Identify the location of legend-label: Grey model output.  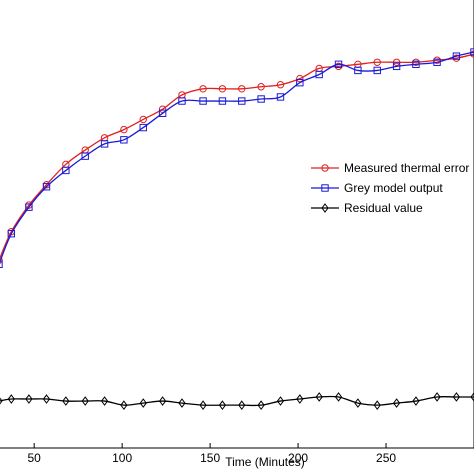
(393, 188).